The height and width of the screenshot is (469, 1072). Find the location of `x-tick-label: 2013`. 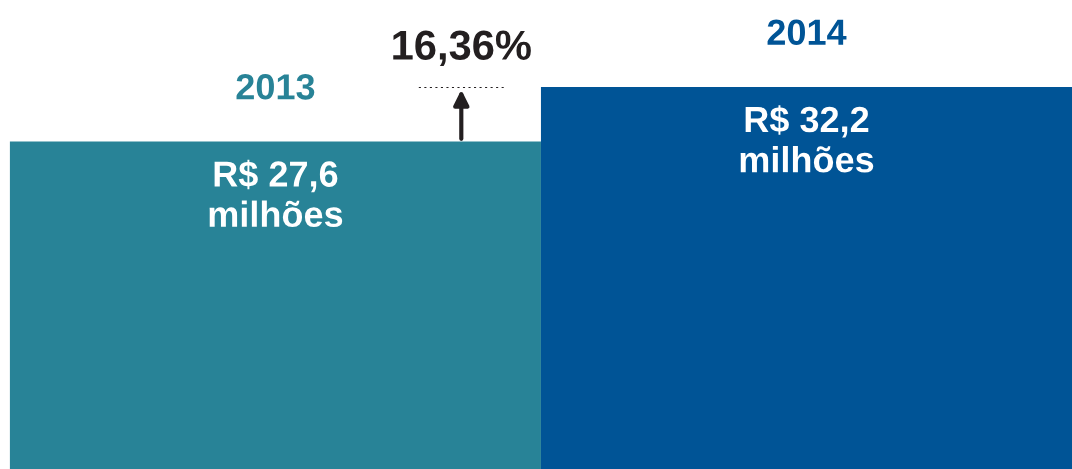

x-tick-label: 2013 is located at coordinates (275, 87).